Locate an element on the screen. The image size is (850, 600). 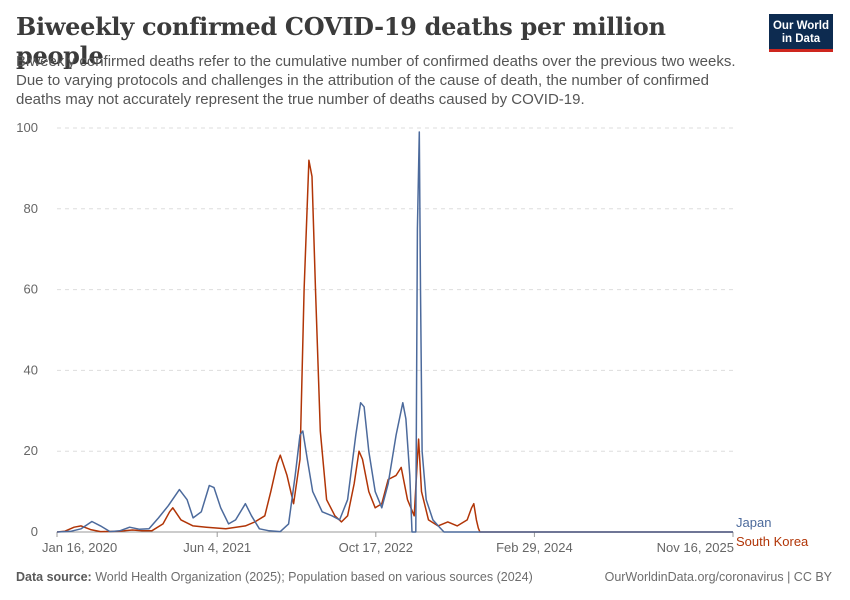
y-tick-label: 60 is located at coordinates (31, 289).